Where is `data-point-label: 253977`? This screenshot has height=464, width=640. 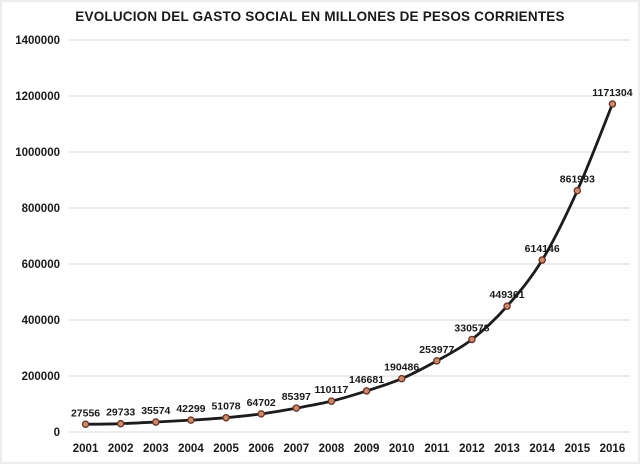
data-point-label: 253977 is located at coordinates (436, 350).